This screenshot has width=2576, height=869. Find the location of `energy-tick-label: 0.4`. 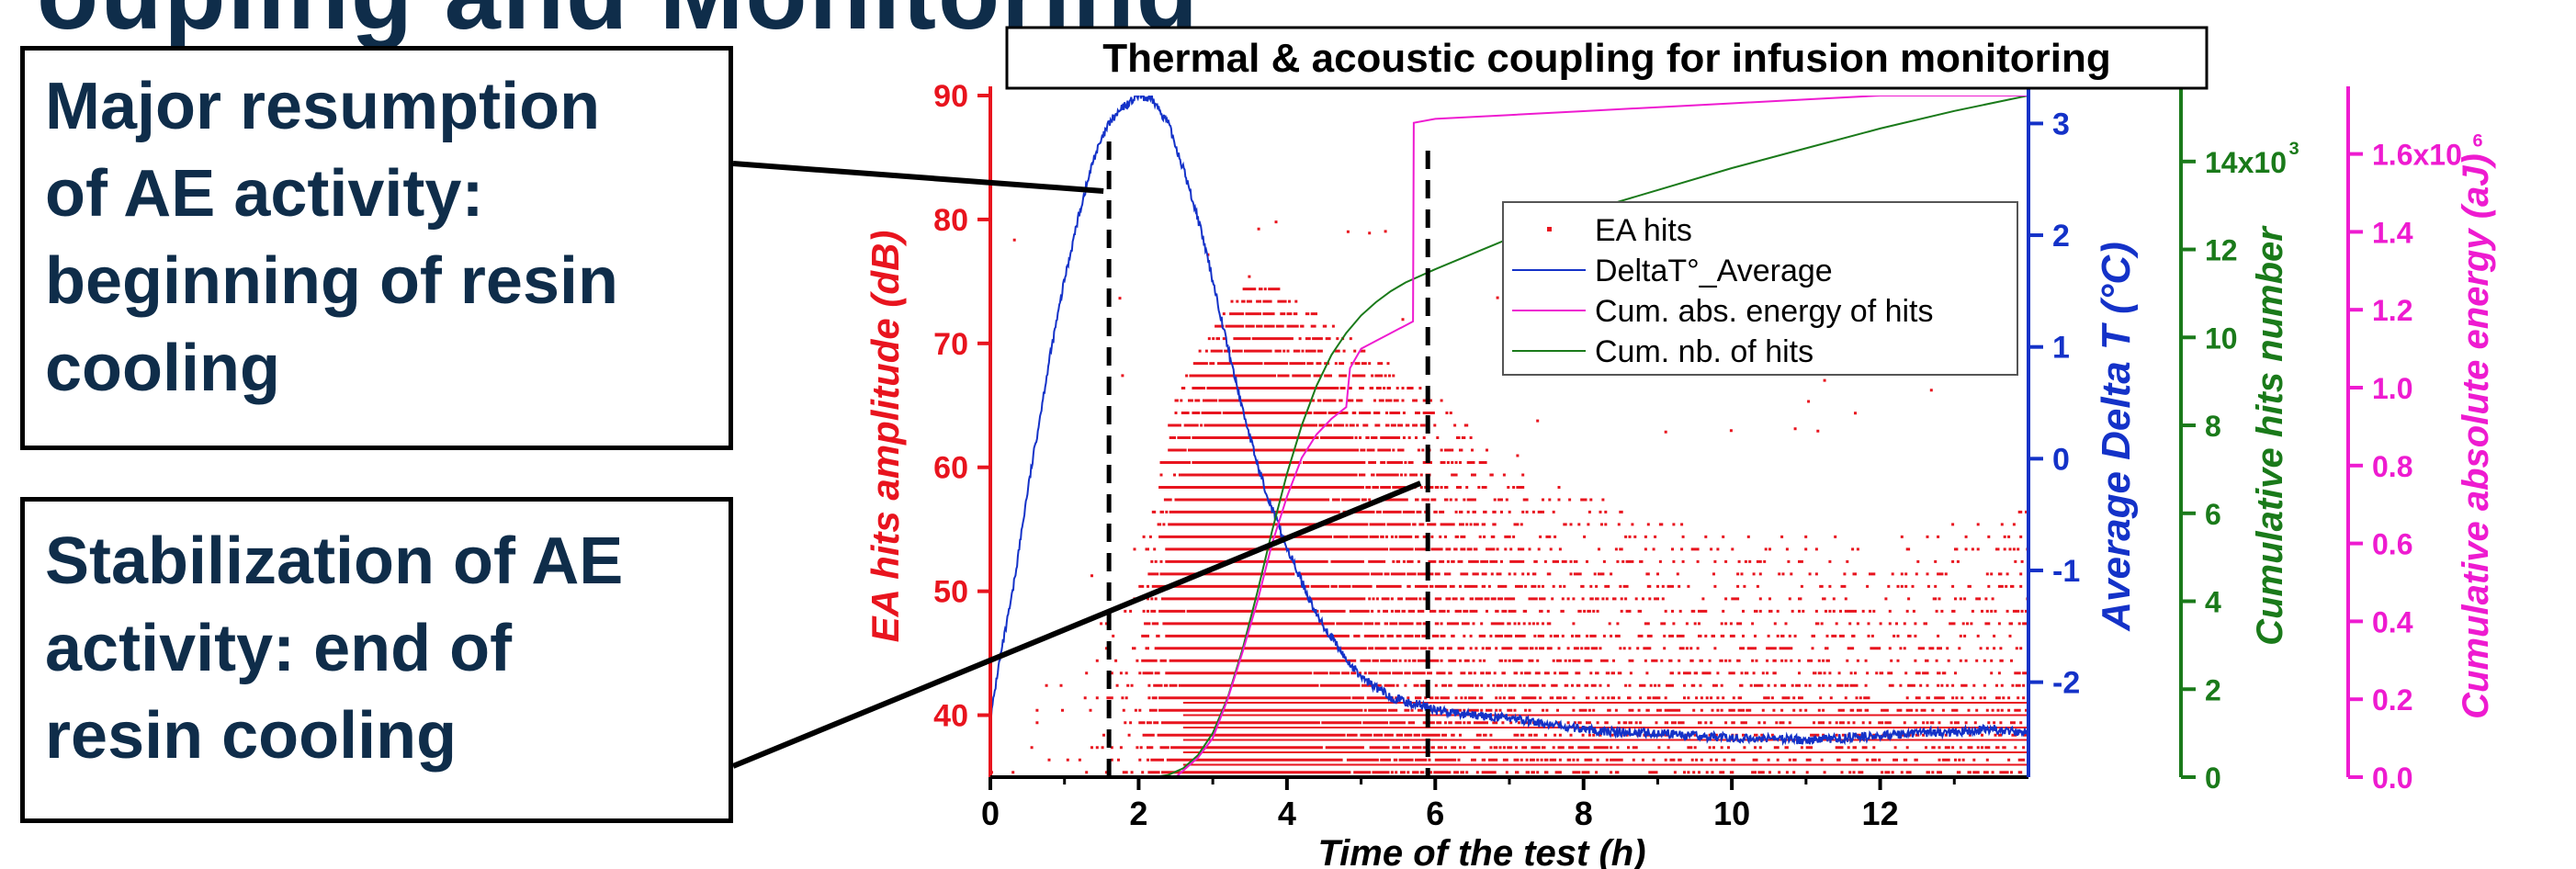

energy-tick-label: 0.4 is located at coordinates (2392, 621).